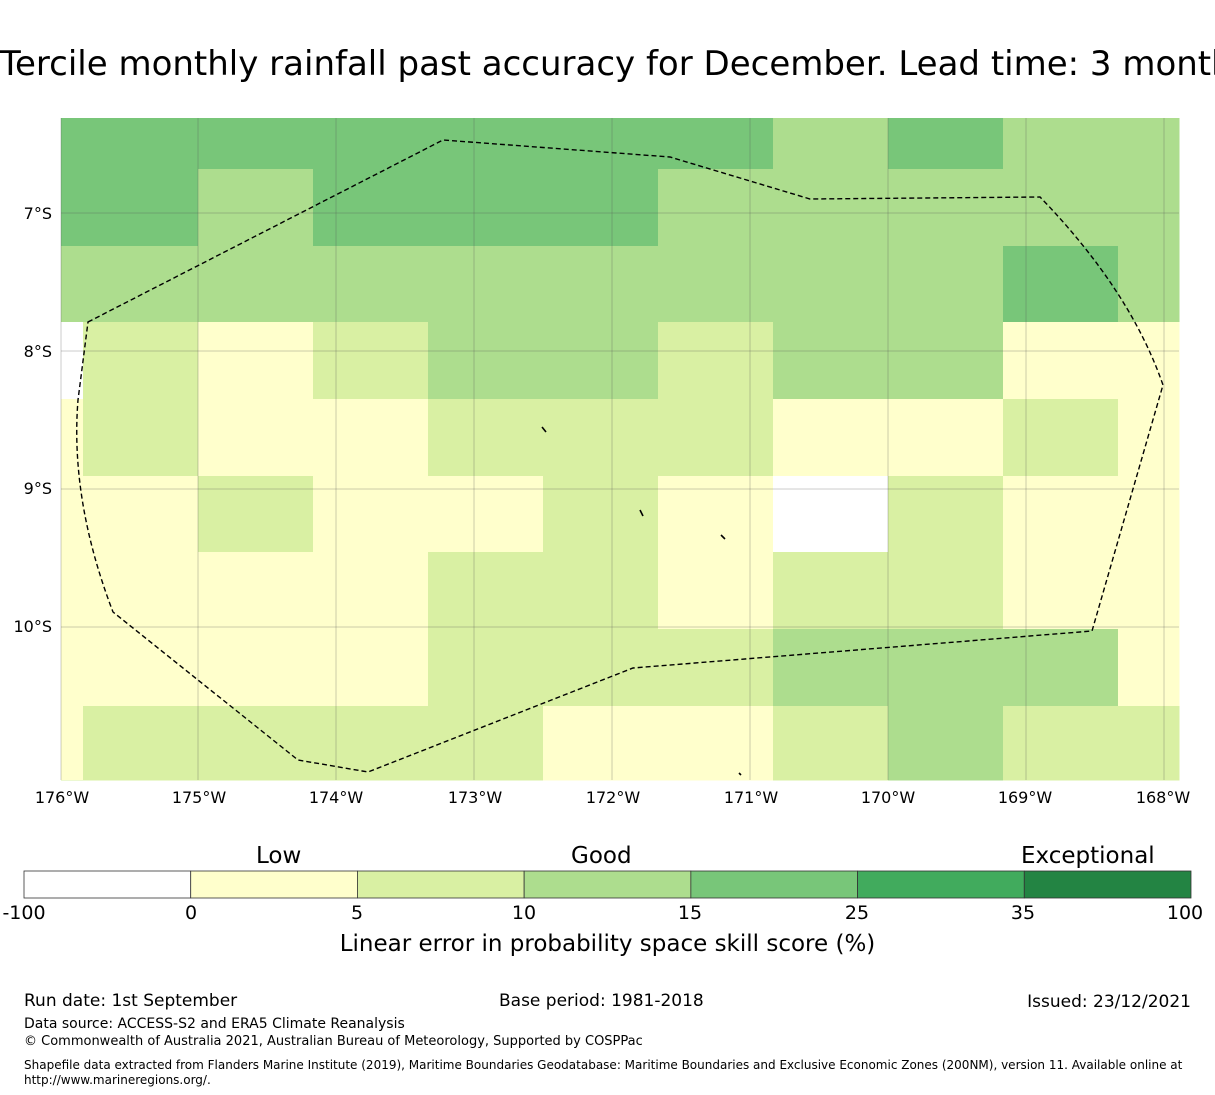 The height and width of the screenshot is (1095, 1215). I want to click on lon-label: 173°W, so click(475, 797).